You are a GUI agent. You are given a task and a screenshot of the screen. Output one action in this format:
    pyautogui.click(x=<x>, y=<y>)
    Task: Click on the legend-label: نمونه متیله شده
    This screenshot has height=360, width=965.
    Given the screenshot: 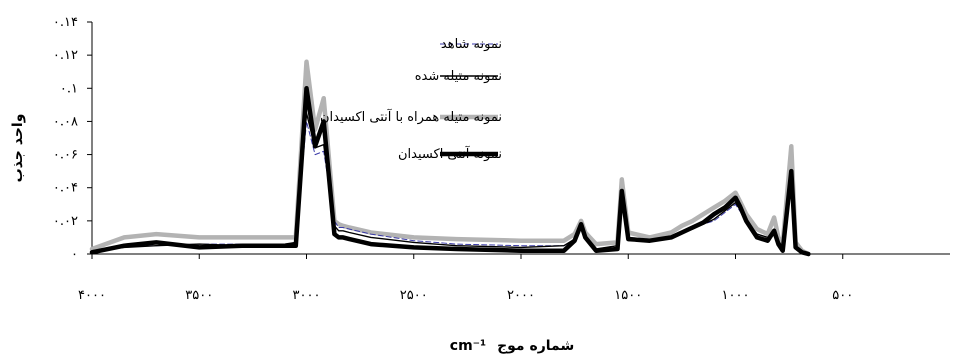 What is the action you would take?
    pyautogui.click(x=458, y=76)
    